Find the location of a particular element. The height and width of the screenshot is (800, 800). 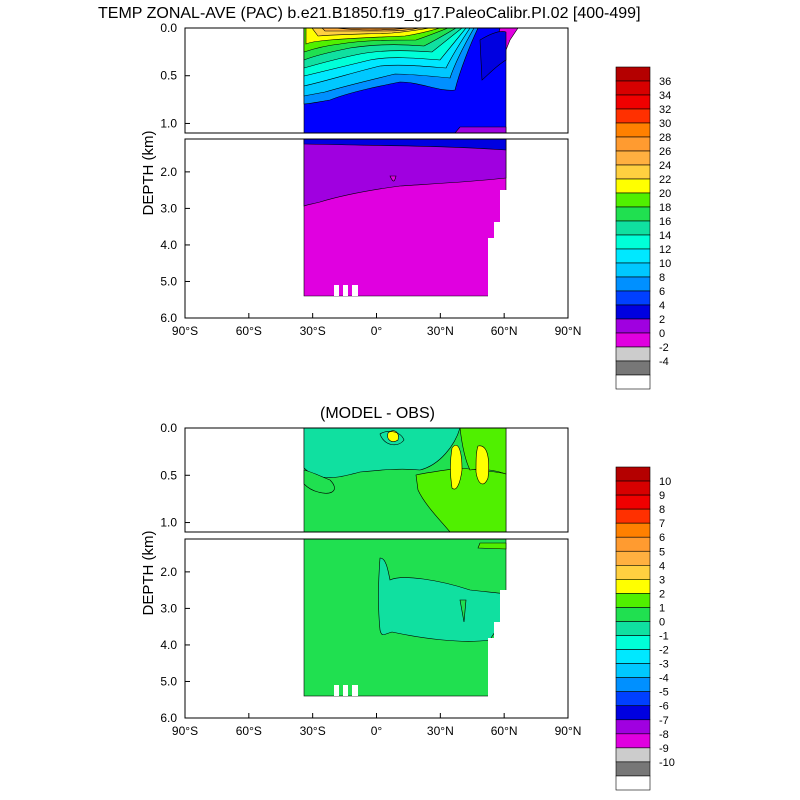

colorbar-label: 16 is located at coordinates (665, 222).